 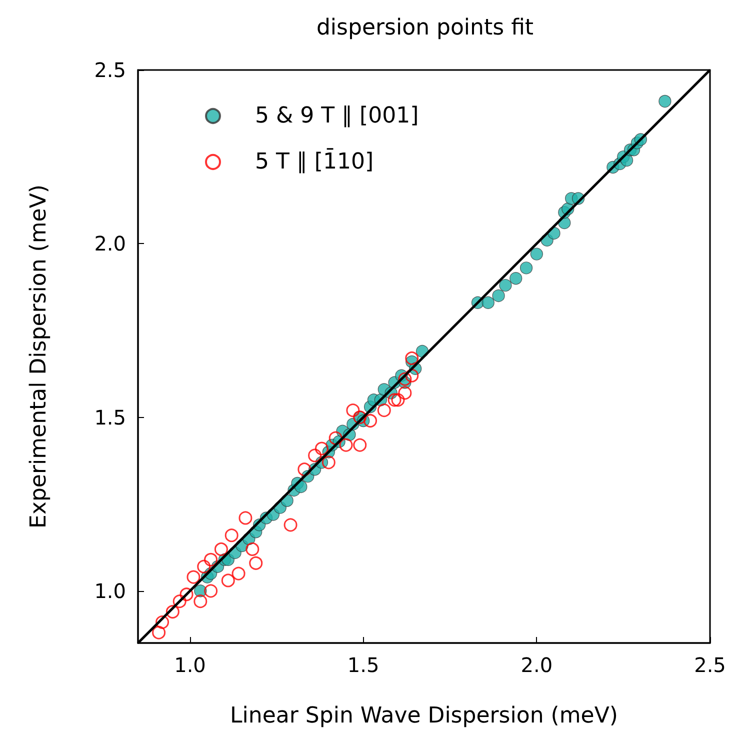 I want to click on legend-label: 5 T ∥ [1̄10], so click(x=314, y=160).